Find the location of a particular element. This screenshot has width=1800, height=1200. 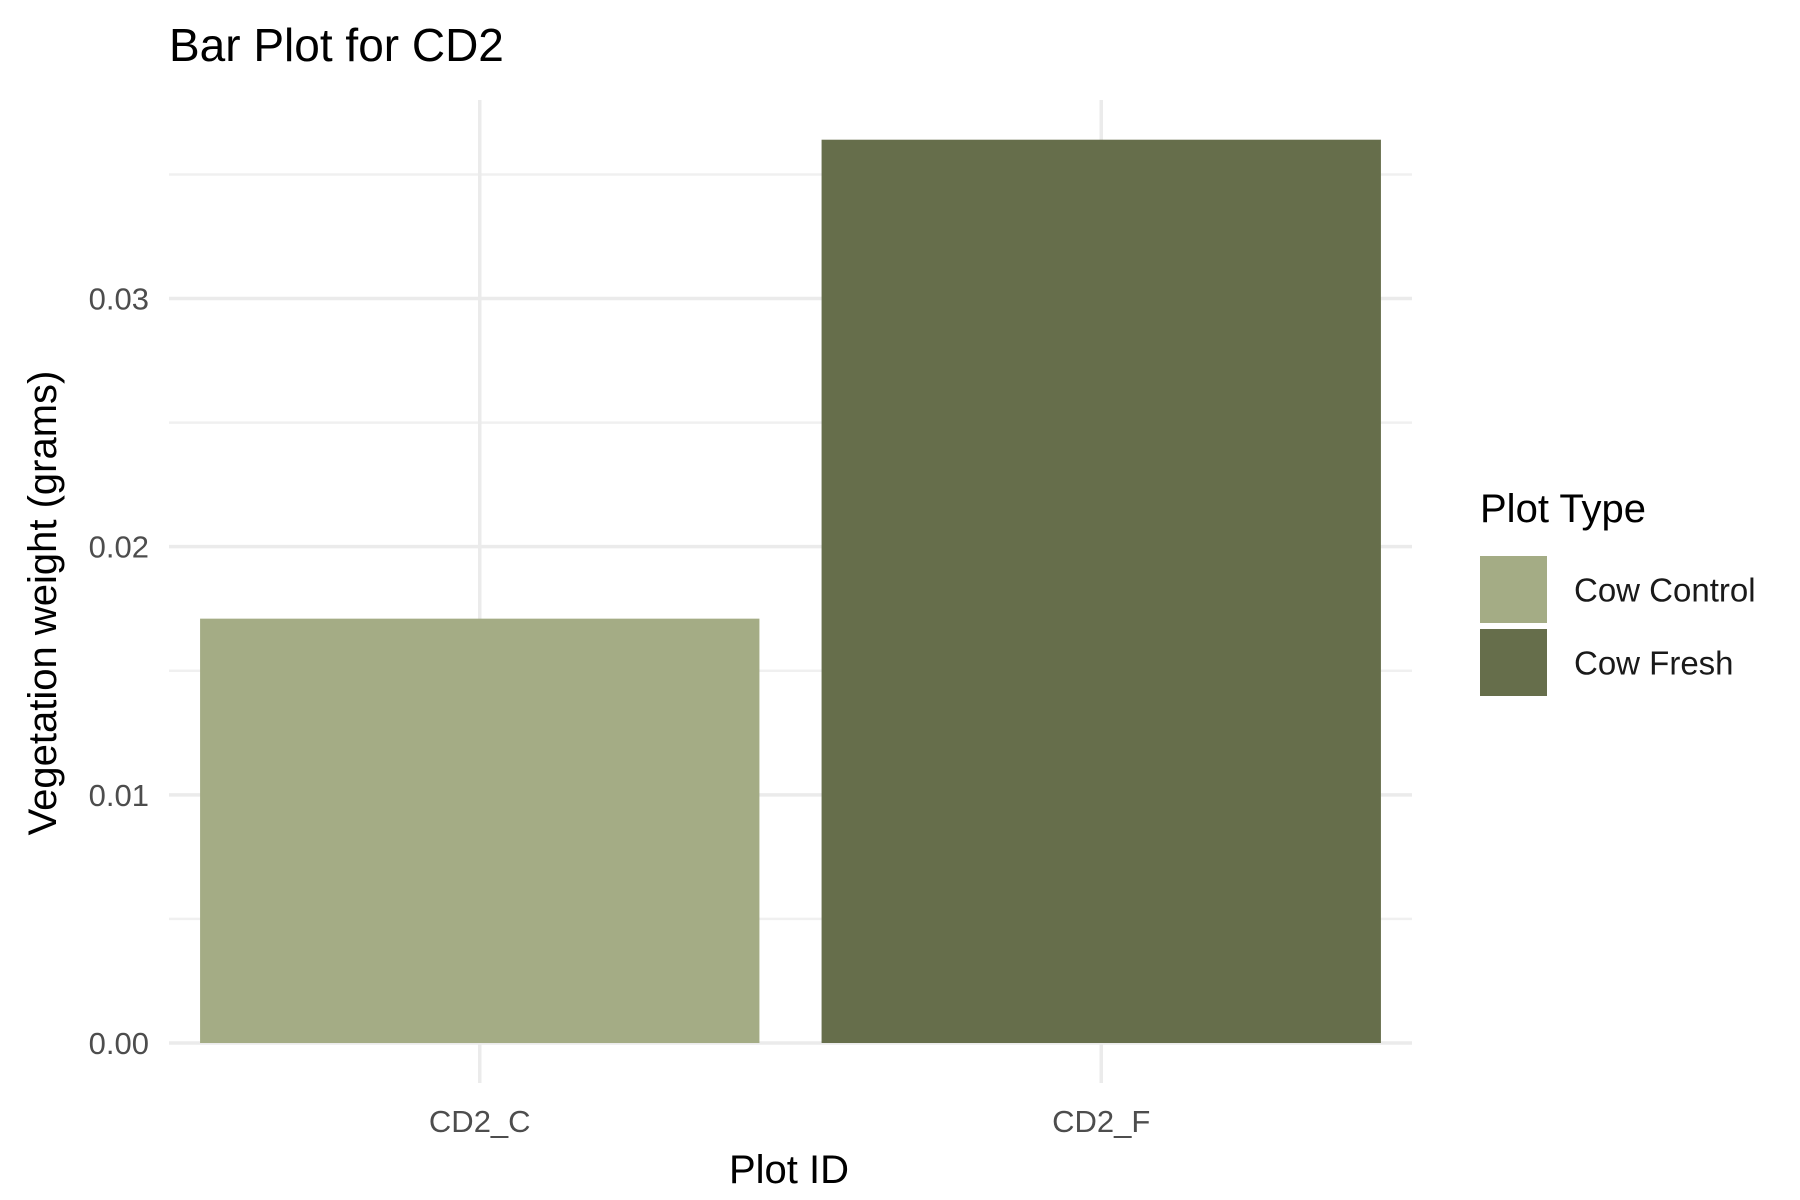

y-axis-ticks: 0.00 0.01 0.02 0.03 is located at coordinates (119, 671).